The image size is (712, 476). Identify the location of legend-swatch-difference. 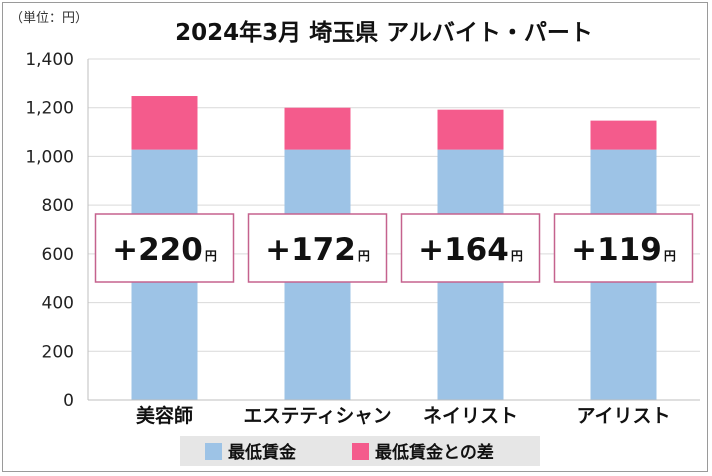
(360, 451).